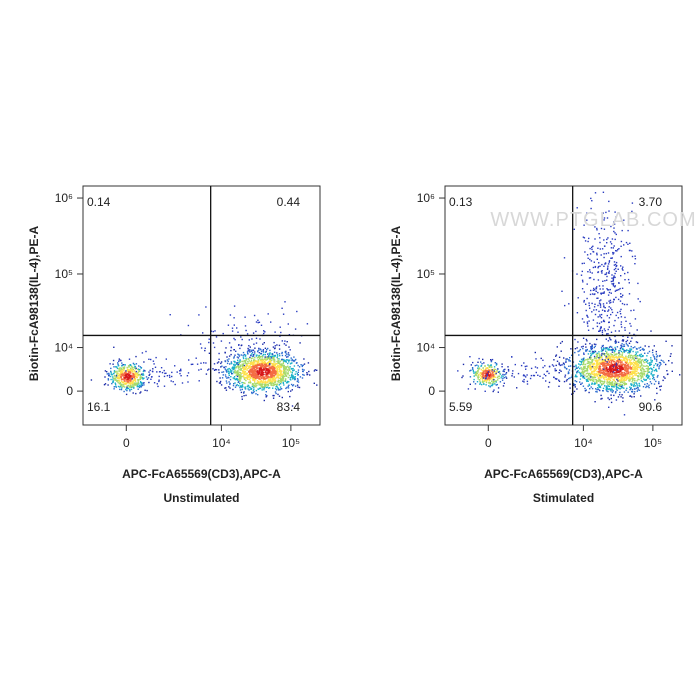 Image resolution: width=700 pixels, height=700 pixels. Describe the element at coordinates (563, 474) in the screenshot. I see `x-axis-title: APC-FcA65569(CD3),APC-A` at that location.